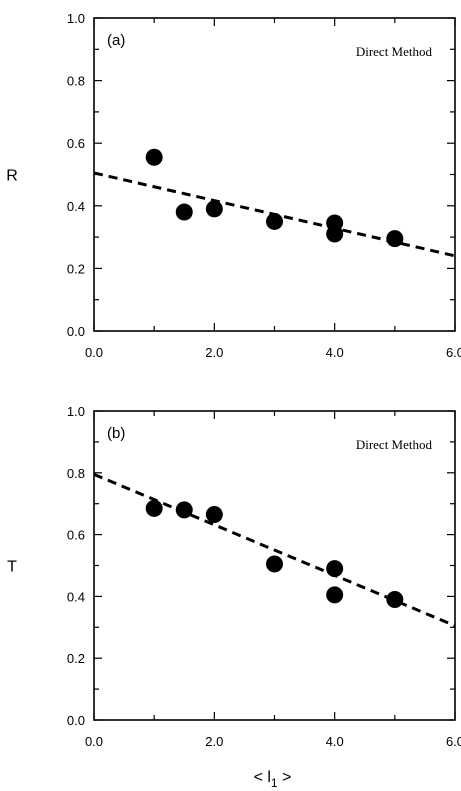  What do you see at coordinates (76, 143) in the screenshot?
I see `y-tick-label-a: 0.6` at bounding box center [76, 143].